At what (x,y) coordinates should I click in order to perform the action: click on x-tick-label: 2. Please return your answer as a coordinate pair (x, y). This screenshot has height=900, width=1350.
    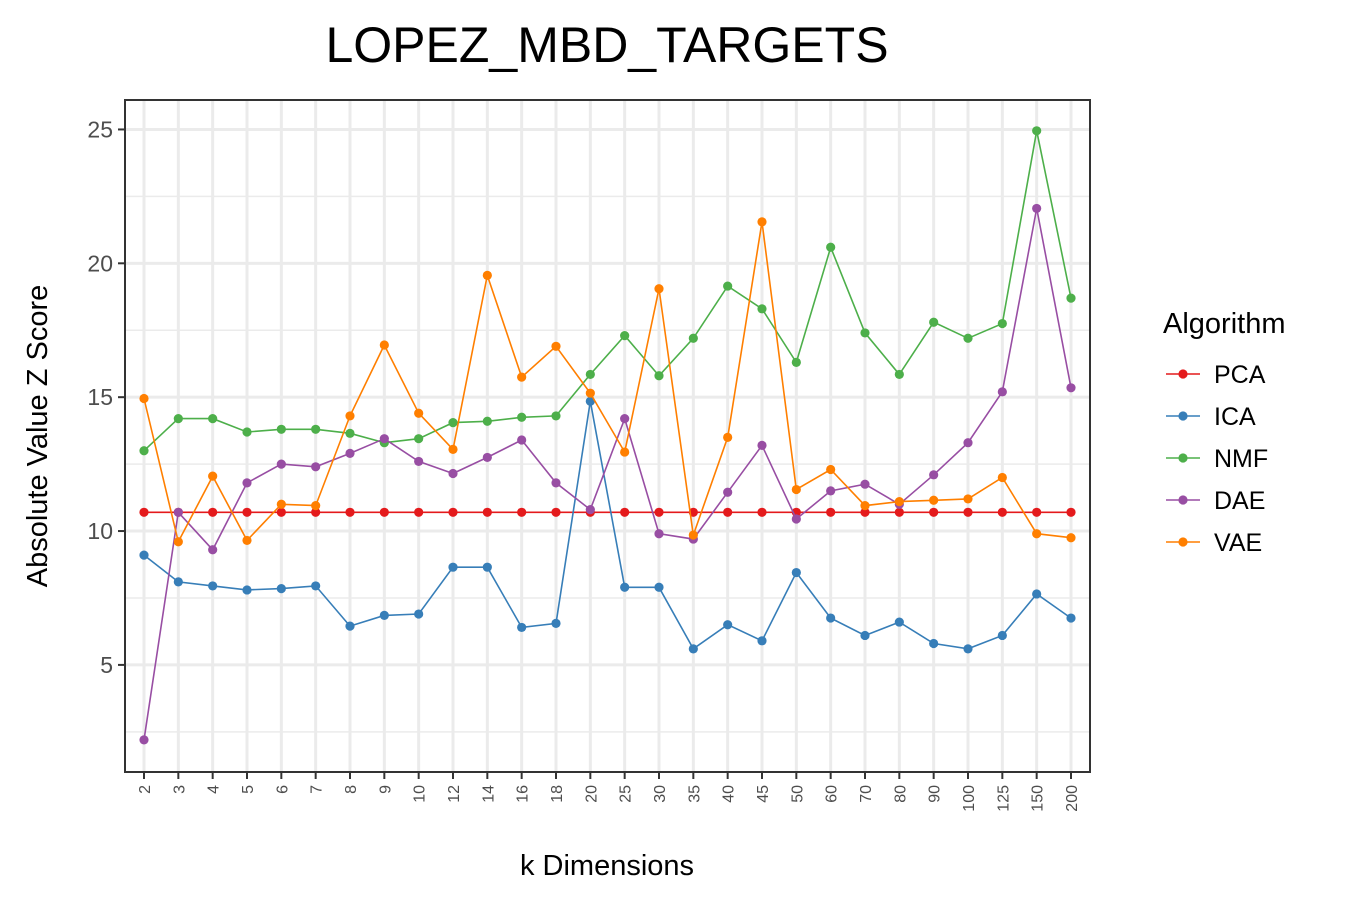
    Looking at the image, I should click on (145, 789).